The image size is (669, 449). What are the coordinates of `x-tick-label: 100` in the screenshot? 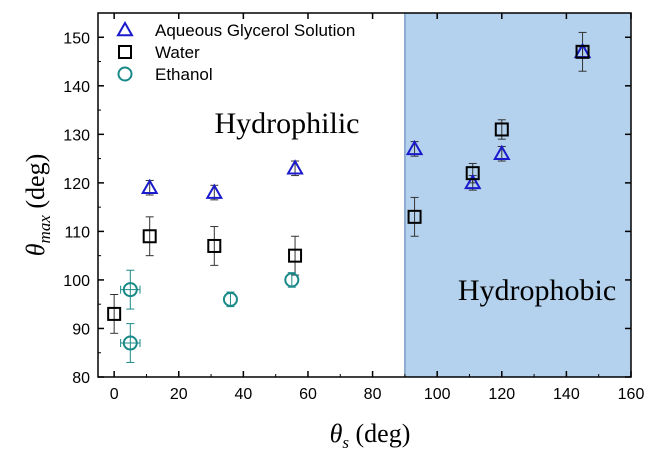 It's located at (437, 394).